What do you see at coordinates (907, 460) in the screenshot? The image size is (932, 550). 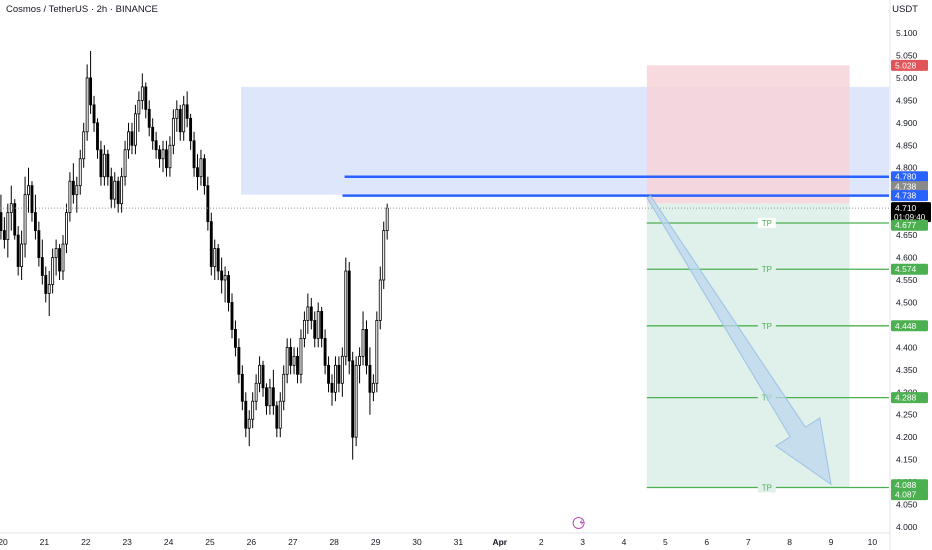 I see `price-tick-label: 4.150` at bounding box center [907, 460].